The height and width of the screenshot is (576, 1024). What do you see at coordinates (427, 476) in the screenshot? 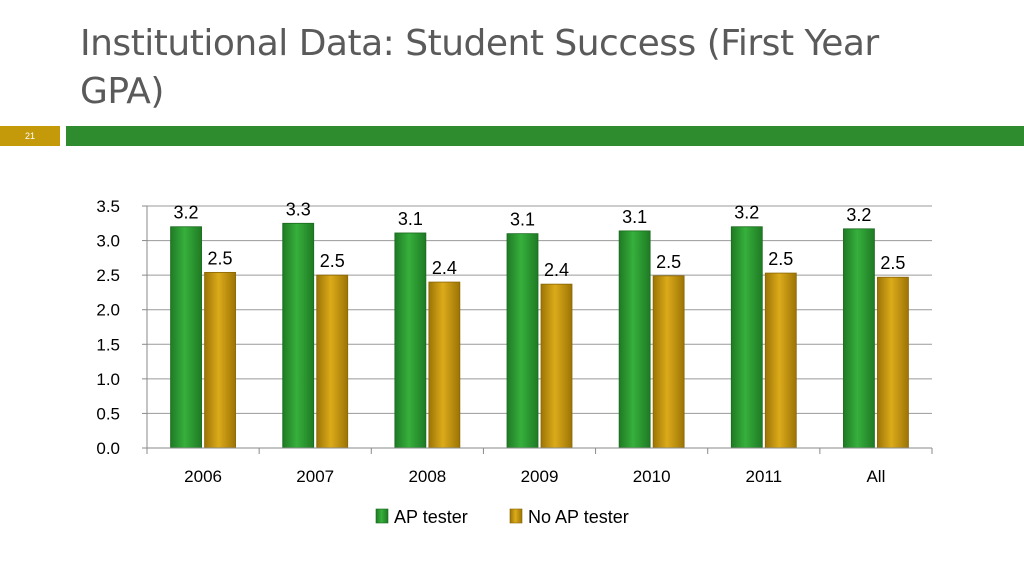
I see `x-tick-label: 2008` at bounding box center [427, 476].